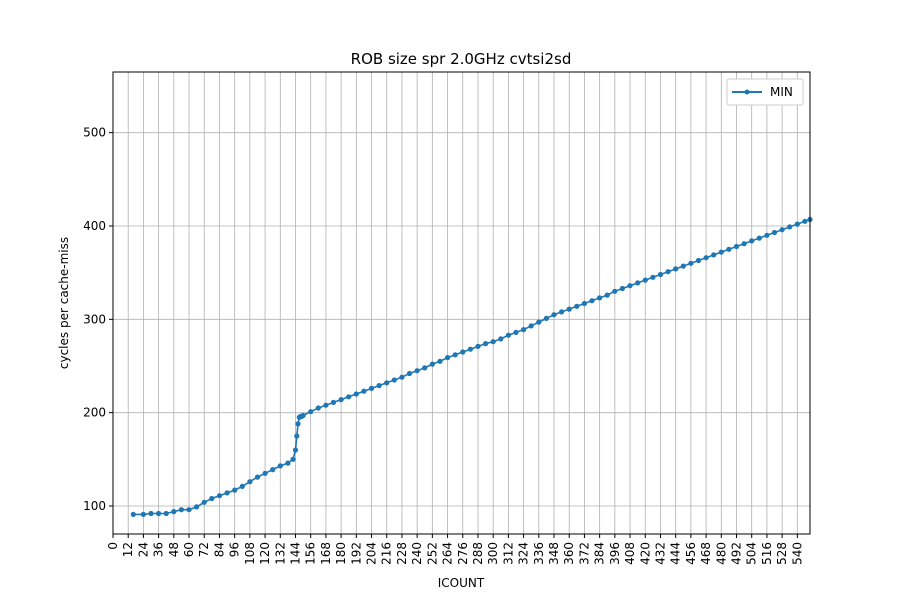  What do you see at coordinates (189, 549) in the screenshot?
I see `x-tick-label: 60` at bounding box center [189, 549].